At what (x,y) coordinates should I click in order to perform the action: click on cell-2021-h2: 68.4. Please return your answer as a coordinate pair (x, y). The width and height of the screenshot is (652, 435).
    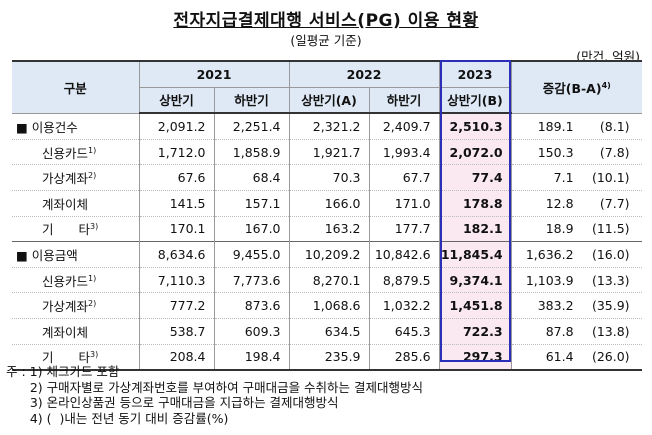
    Looking at the image, I should click on (251, 177).